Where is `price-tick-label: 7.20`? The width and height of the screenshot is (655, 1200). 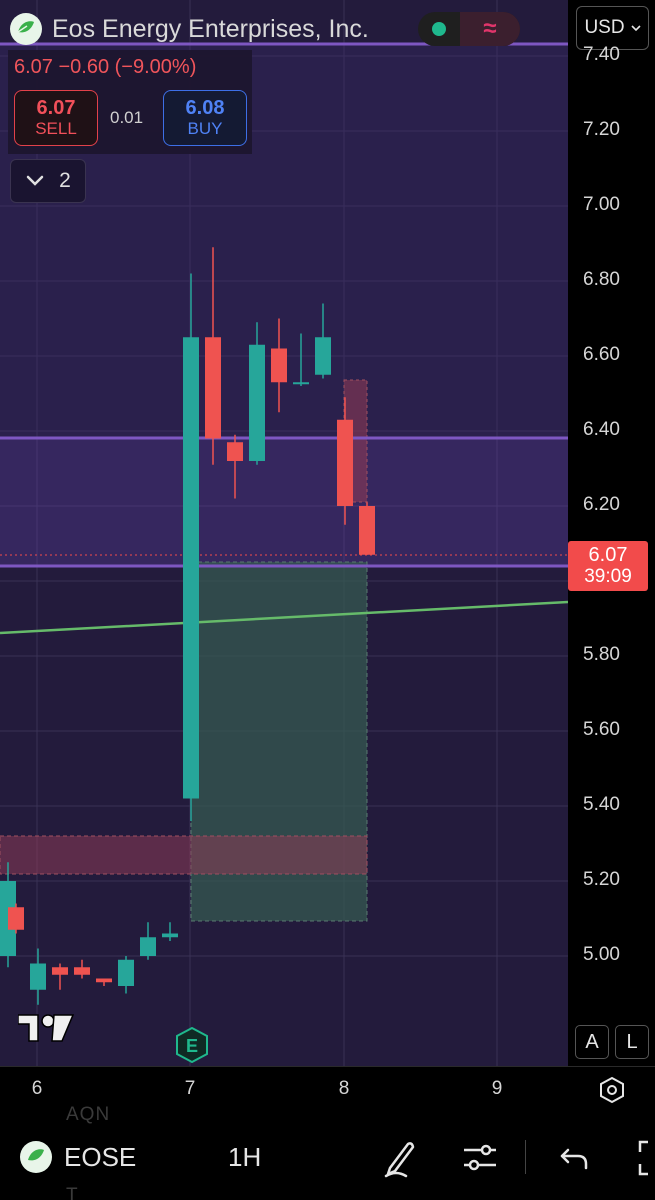 price-tick-label: 7.20 is located at coordinates (601, 129).